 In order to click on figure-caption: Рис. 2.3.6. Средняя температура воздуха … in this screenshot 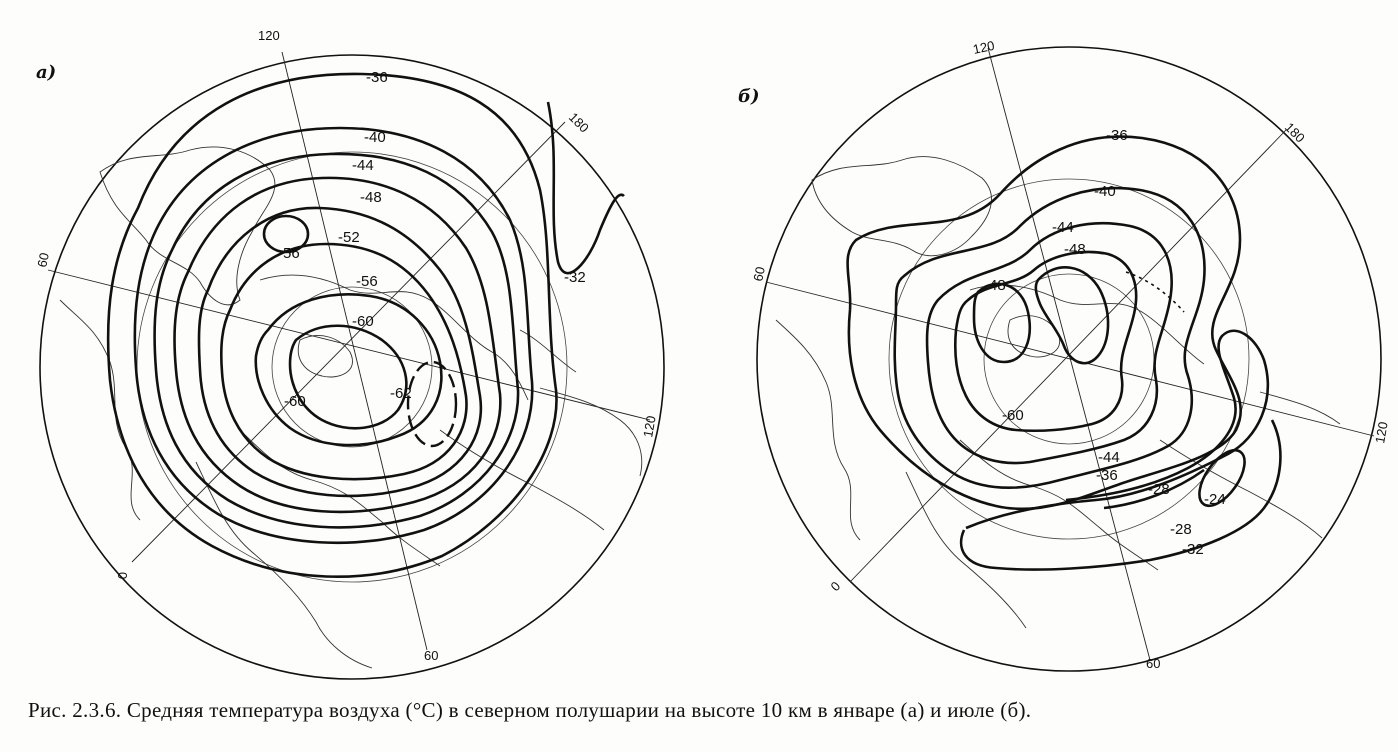, I will do `click(530, 710)`.